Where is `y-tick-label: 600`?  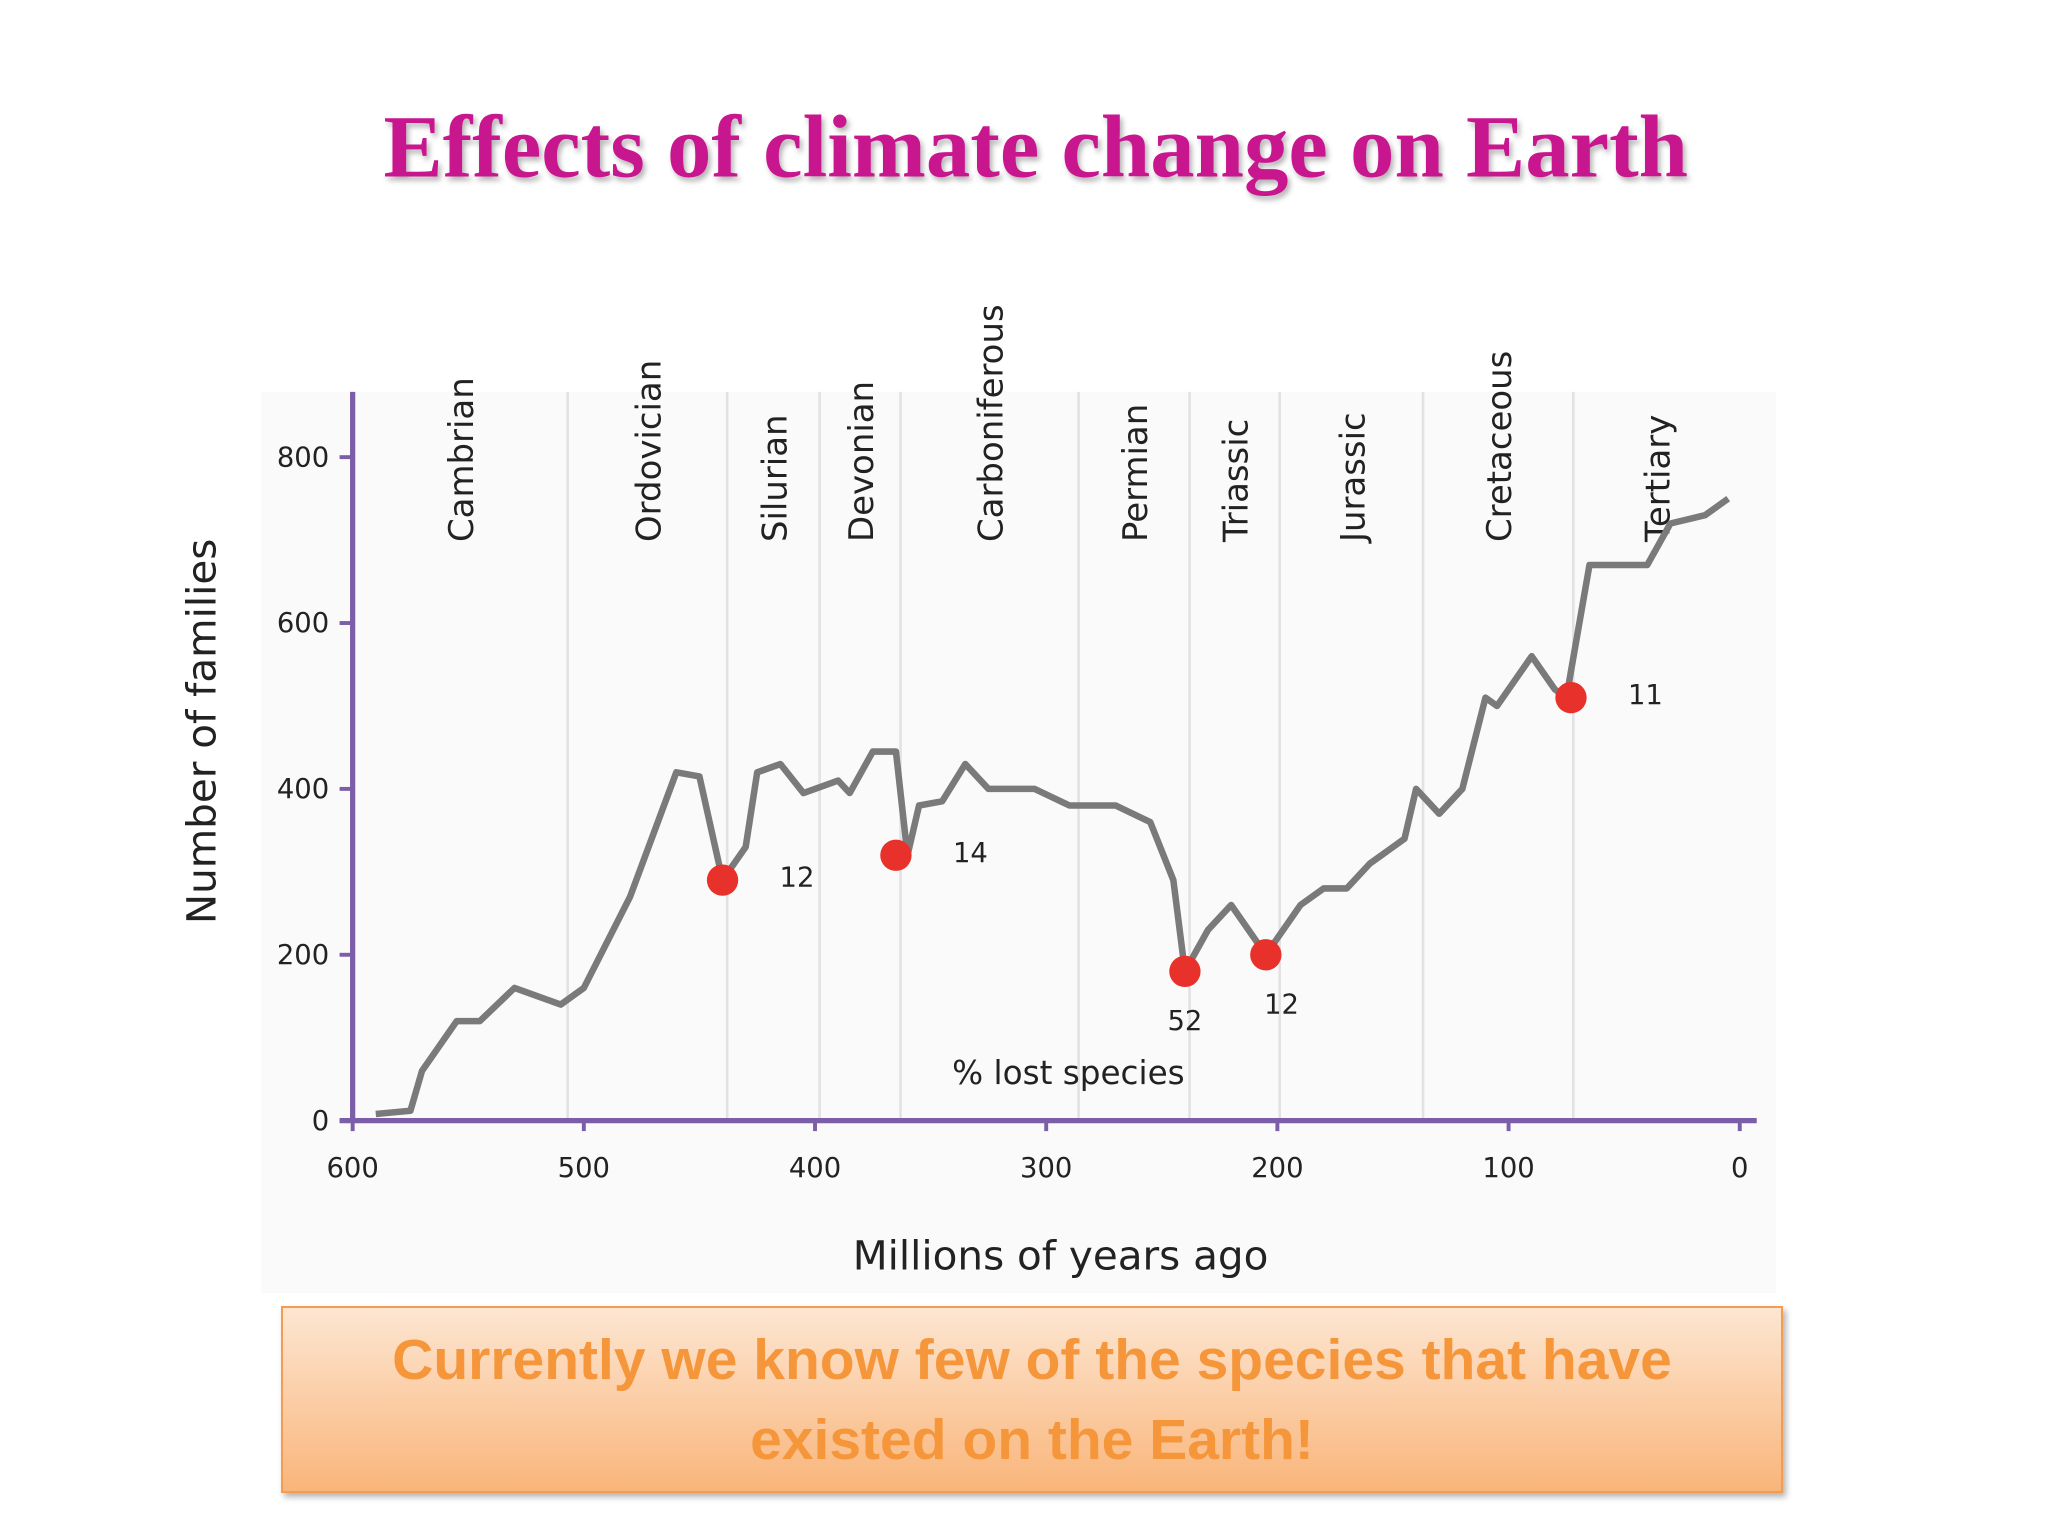 y-tick-label: 600 is located at coordinates (303, 623).